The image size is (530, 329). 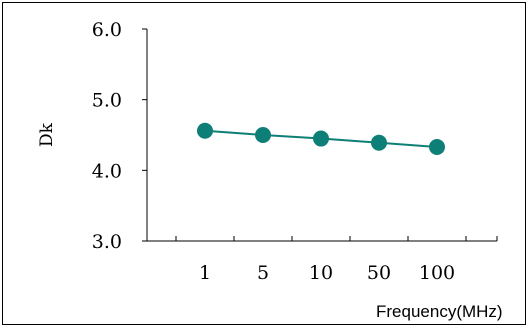 I want to click on y-tick-label: 6.0, so click(x=107, y=30).